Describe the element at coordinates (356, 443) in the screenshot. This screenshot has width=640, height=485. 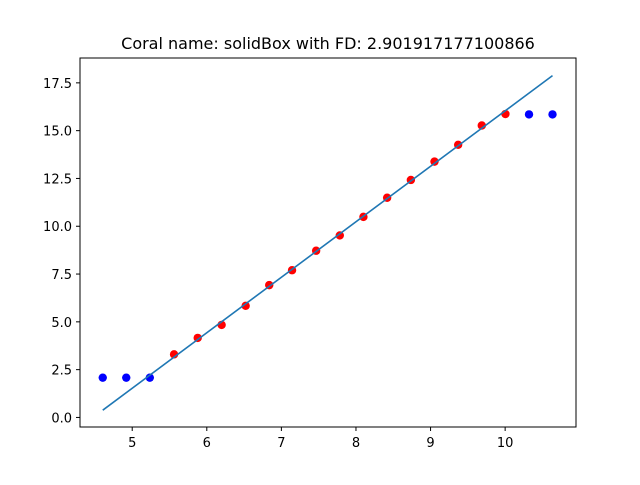
I see `x-tick-label: 8` at that location.